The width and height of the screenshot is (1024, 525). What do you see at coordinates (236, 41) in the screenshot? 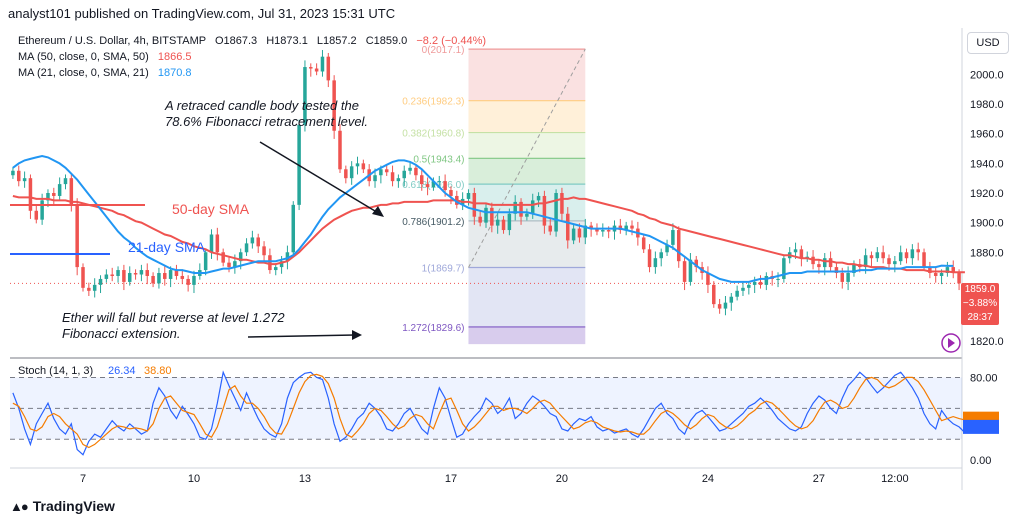
I see `open-value: O1867.3` at bounding box center [236, 41].